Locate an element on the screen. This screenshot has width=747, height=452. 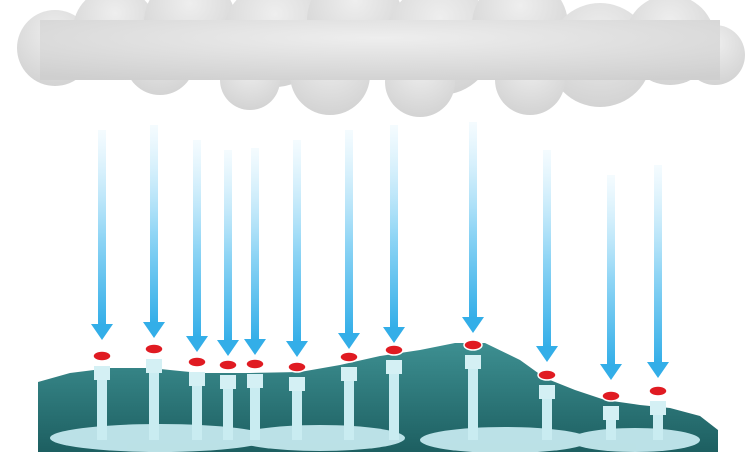
sinkhole-shafts is located at coordinates (380, 397).